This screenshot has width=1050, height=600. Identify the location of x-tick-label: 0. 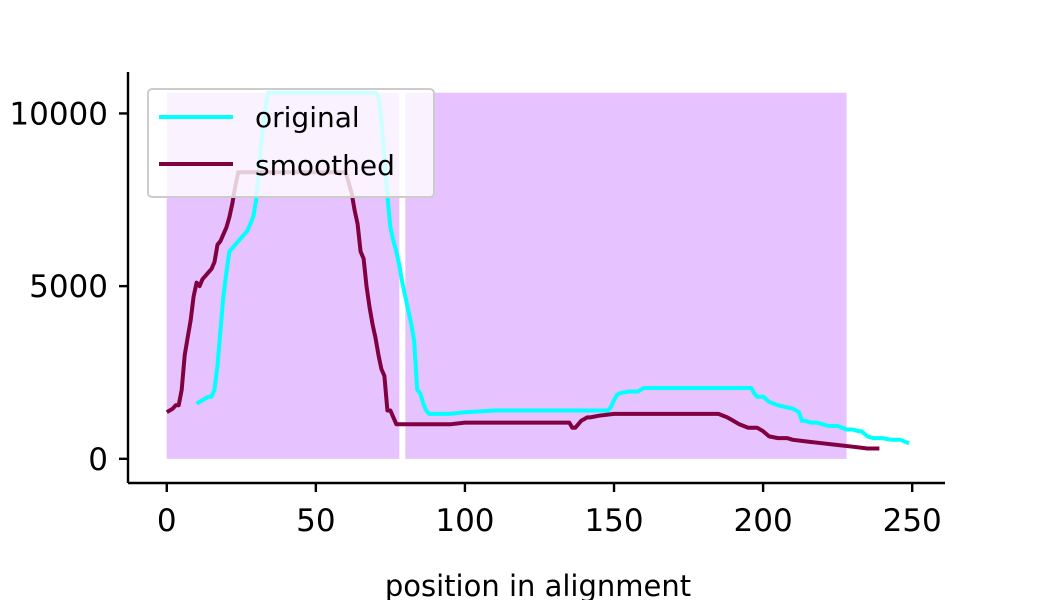
(167, 521).